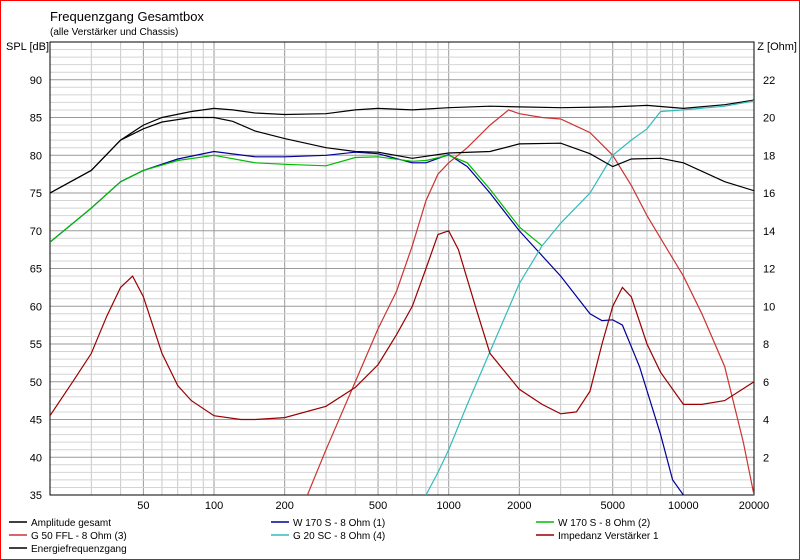 Image resolution: width=800 pixels, height=560 pixels. Describe the element at coordinates (36, 156) in the screenshot. I see `y-left-tick-label: 80` at that location.